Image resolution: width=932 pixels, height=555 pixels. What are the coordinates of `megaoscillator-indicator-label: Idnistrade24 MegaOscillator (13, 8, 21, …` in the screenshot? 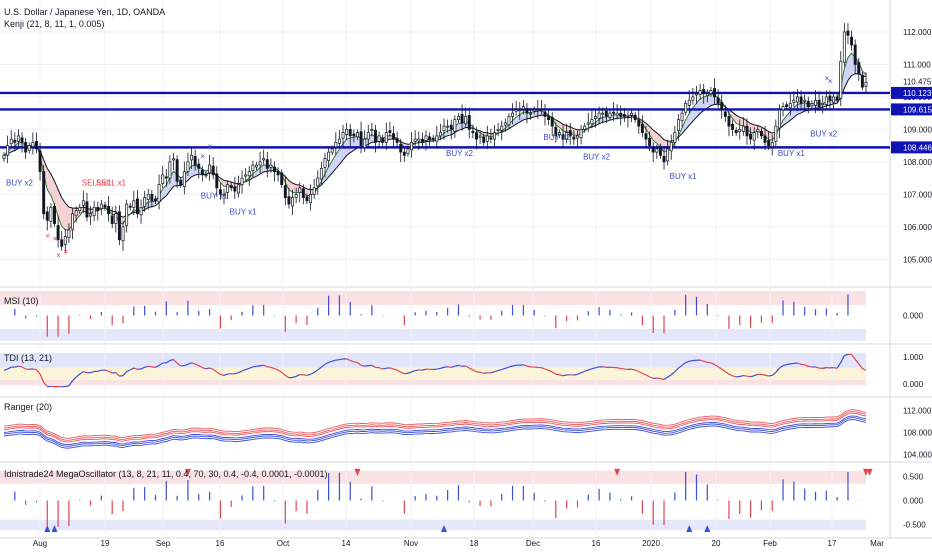 It's located at (166, 474).